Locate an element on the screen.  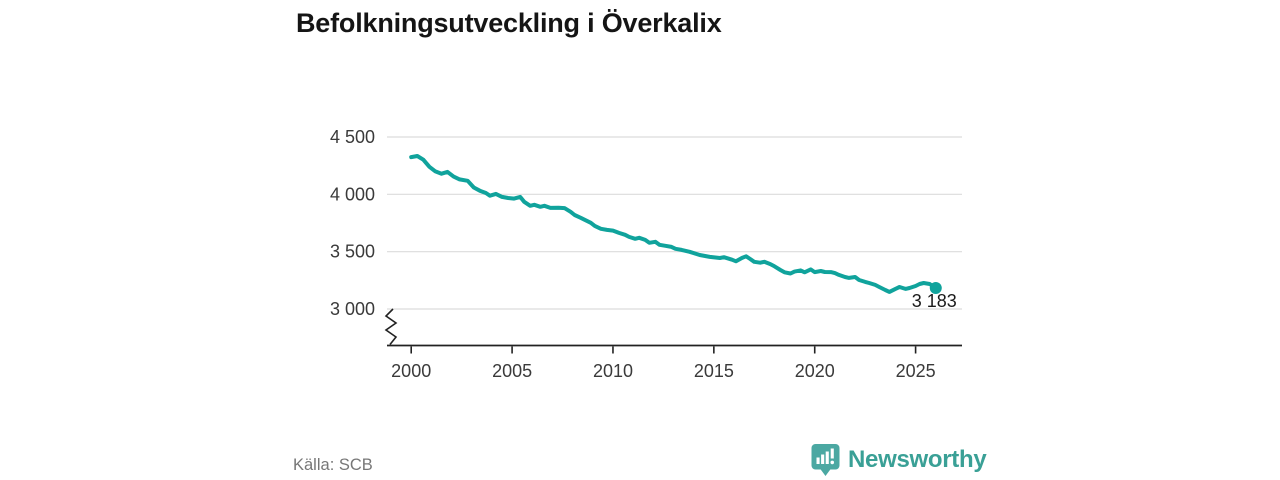
x-axis-tick-label: 2025 is located at coordinates (916, 371).